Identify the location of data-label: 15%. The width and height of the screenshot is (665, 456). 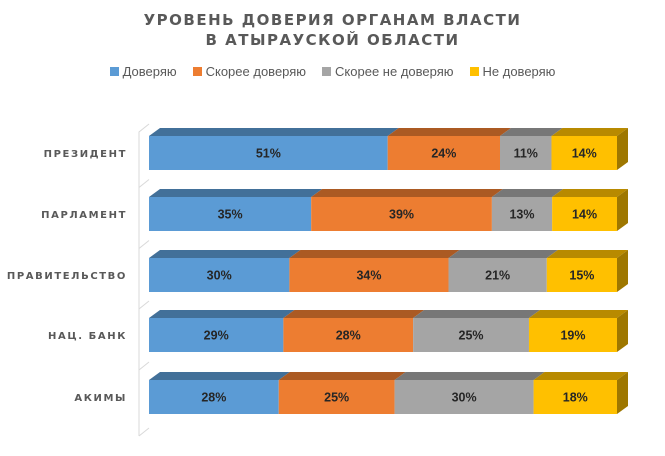
(581, 276).